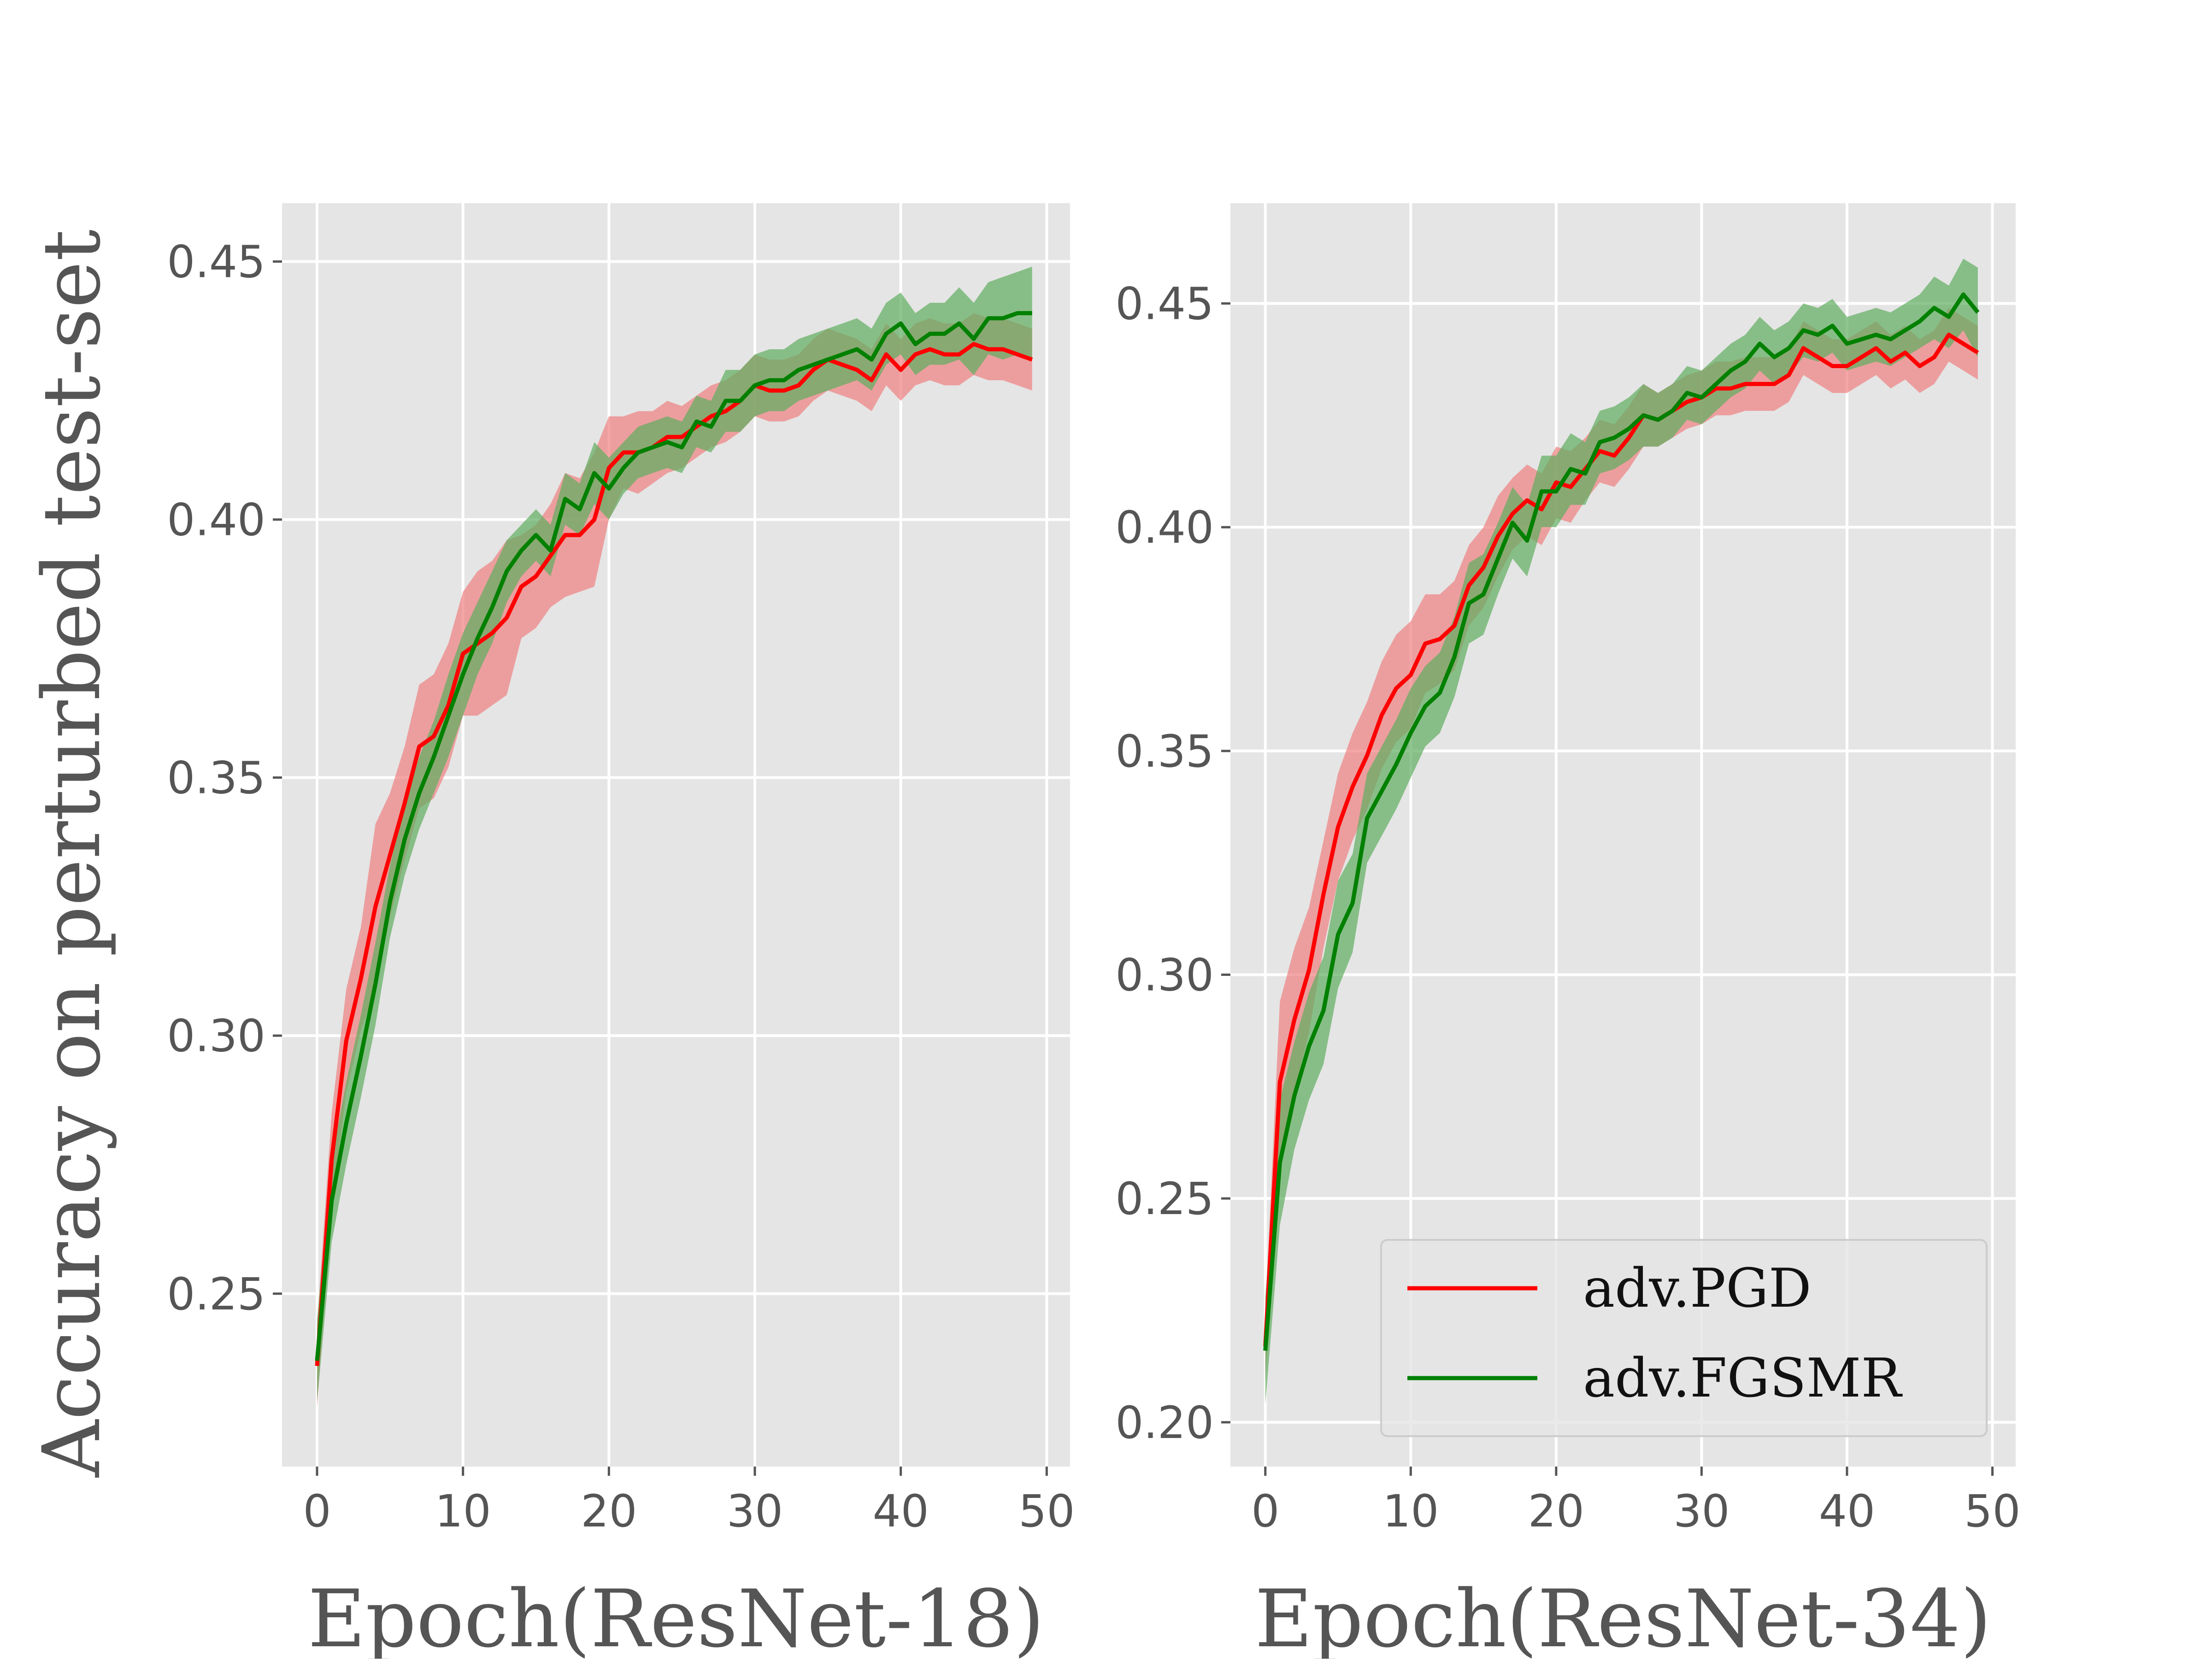 This screenshot has width=2212, height=1661. What do you see at coordinates (1684, 1338) in the screenshot?
I see `legend: adv.PGD adv.FGSMR` at bounding box center [1684, 1338].